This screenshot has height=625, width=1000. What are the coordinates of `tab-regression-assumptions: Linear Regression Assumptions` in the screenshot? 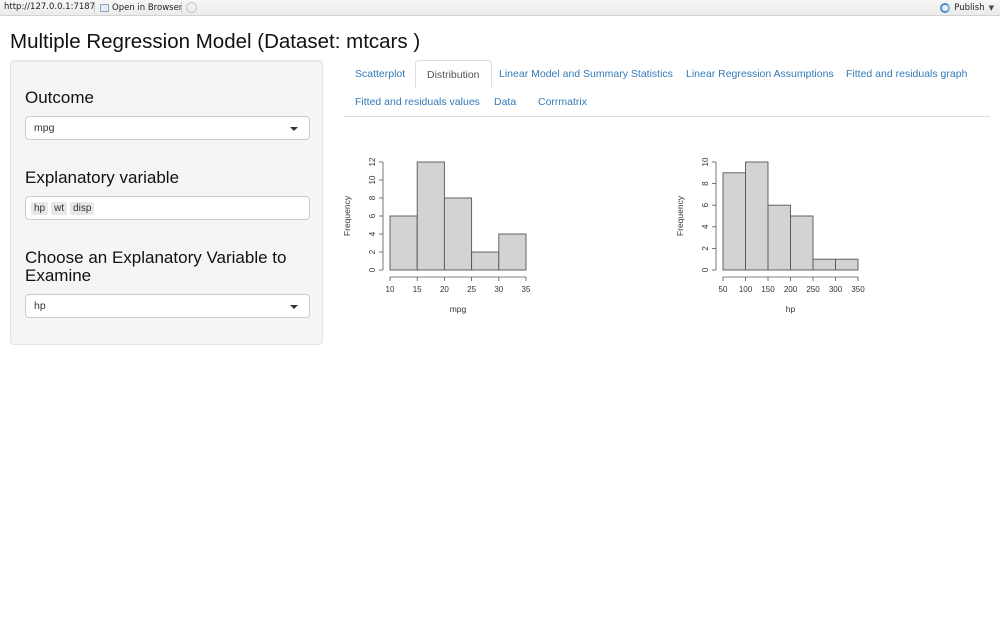 It's located at (760, 74).